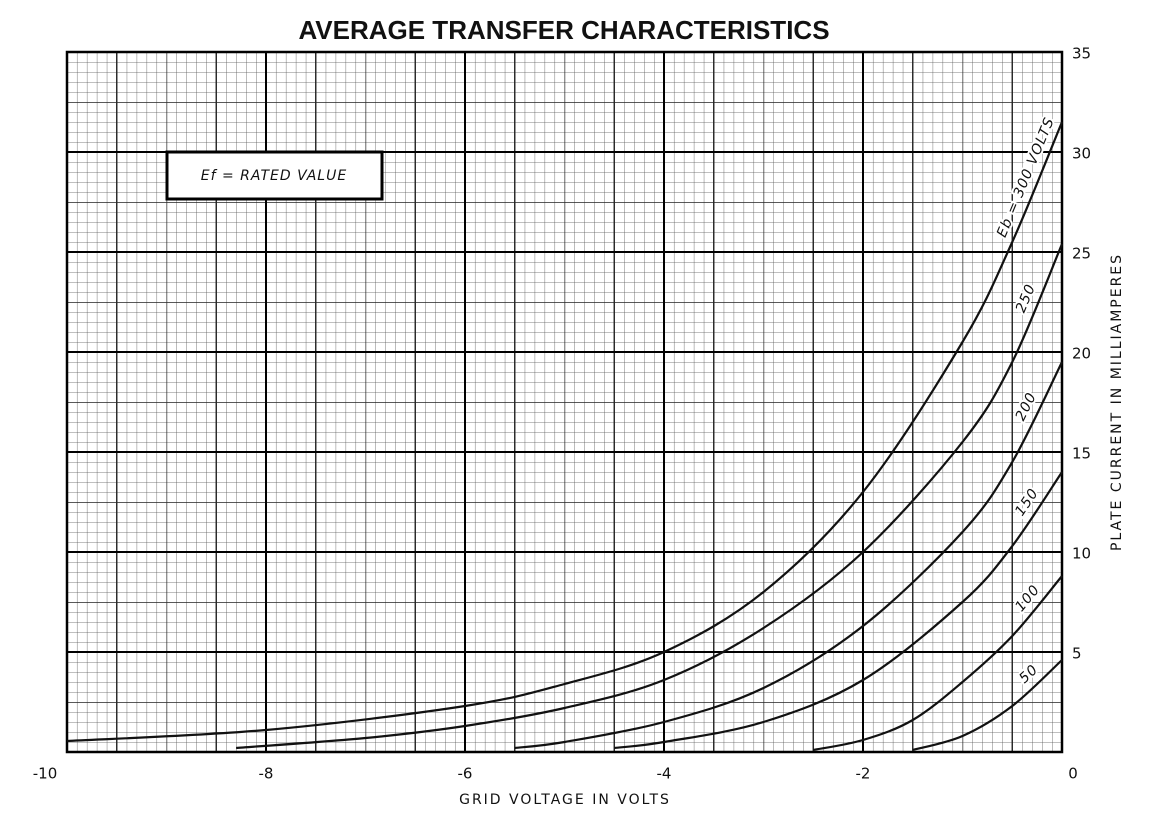 The image size is (1171, 826). What do you see at coordinates (563, 30) in the screenshot?
I see `chart-title: AVERAGE TRANSFER CHARACTERISTICS` at bounding box center [563, 30].